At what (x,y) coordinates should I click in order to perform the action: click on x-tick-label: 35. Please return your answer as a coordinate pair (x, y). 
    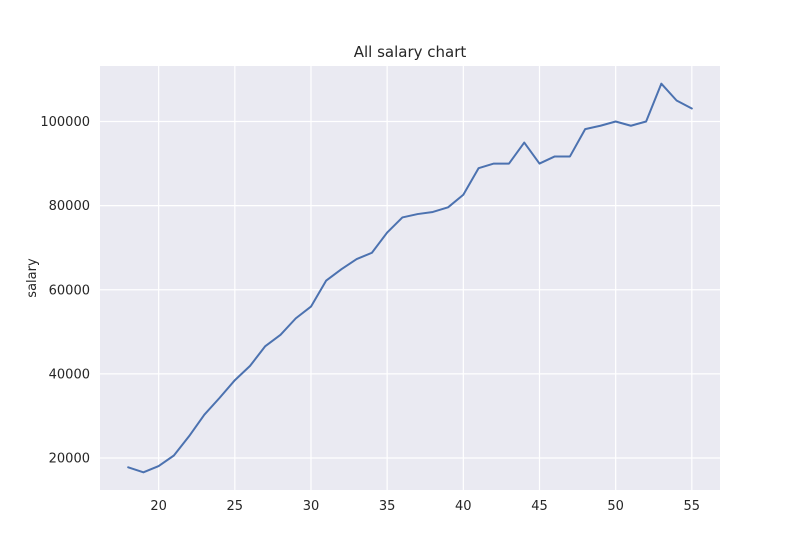
    Looking at the image, I should click on (387, 506).